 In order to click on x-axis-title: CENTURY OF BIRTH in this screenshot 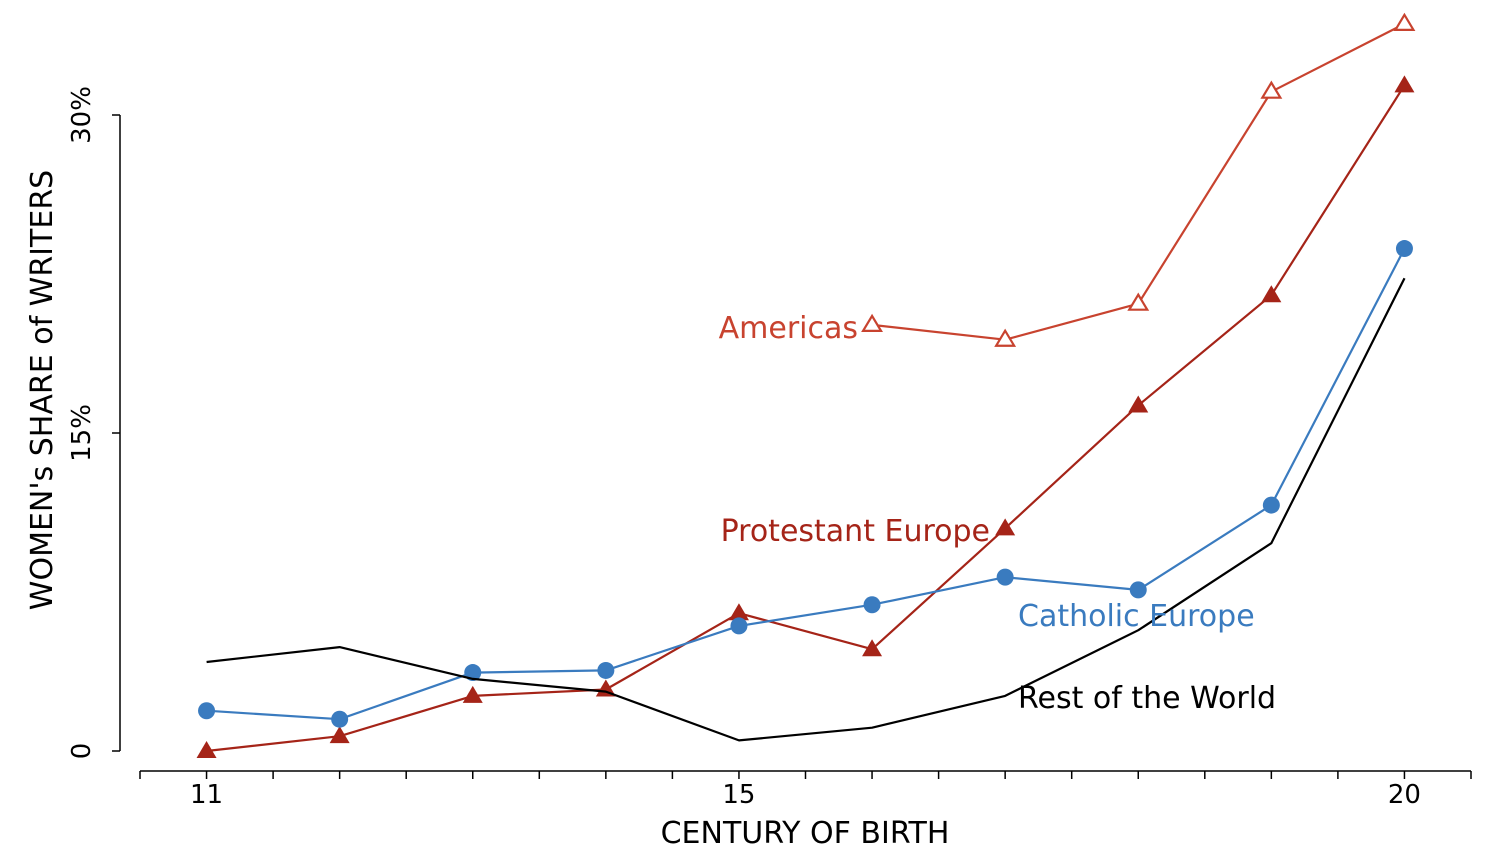, I will do `click(805, 833)`.